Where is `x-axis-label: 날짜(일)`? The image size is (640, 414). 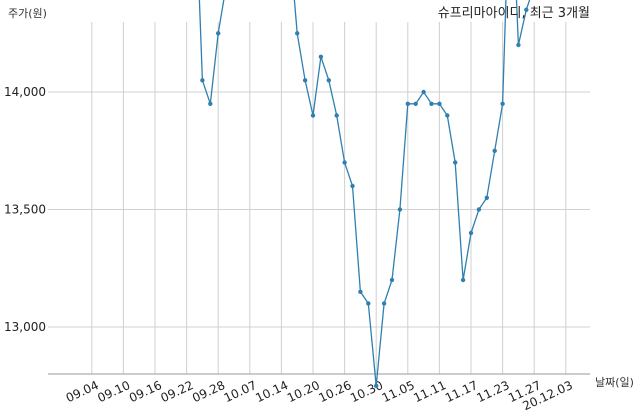
x-axis-label: 날짜(일) is located at coordinates (614, 382).